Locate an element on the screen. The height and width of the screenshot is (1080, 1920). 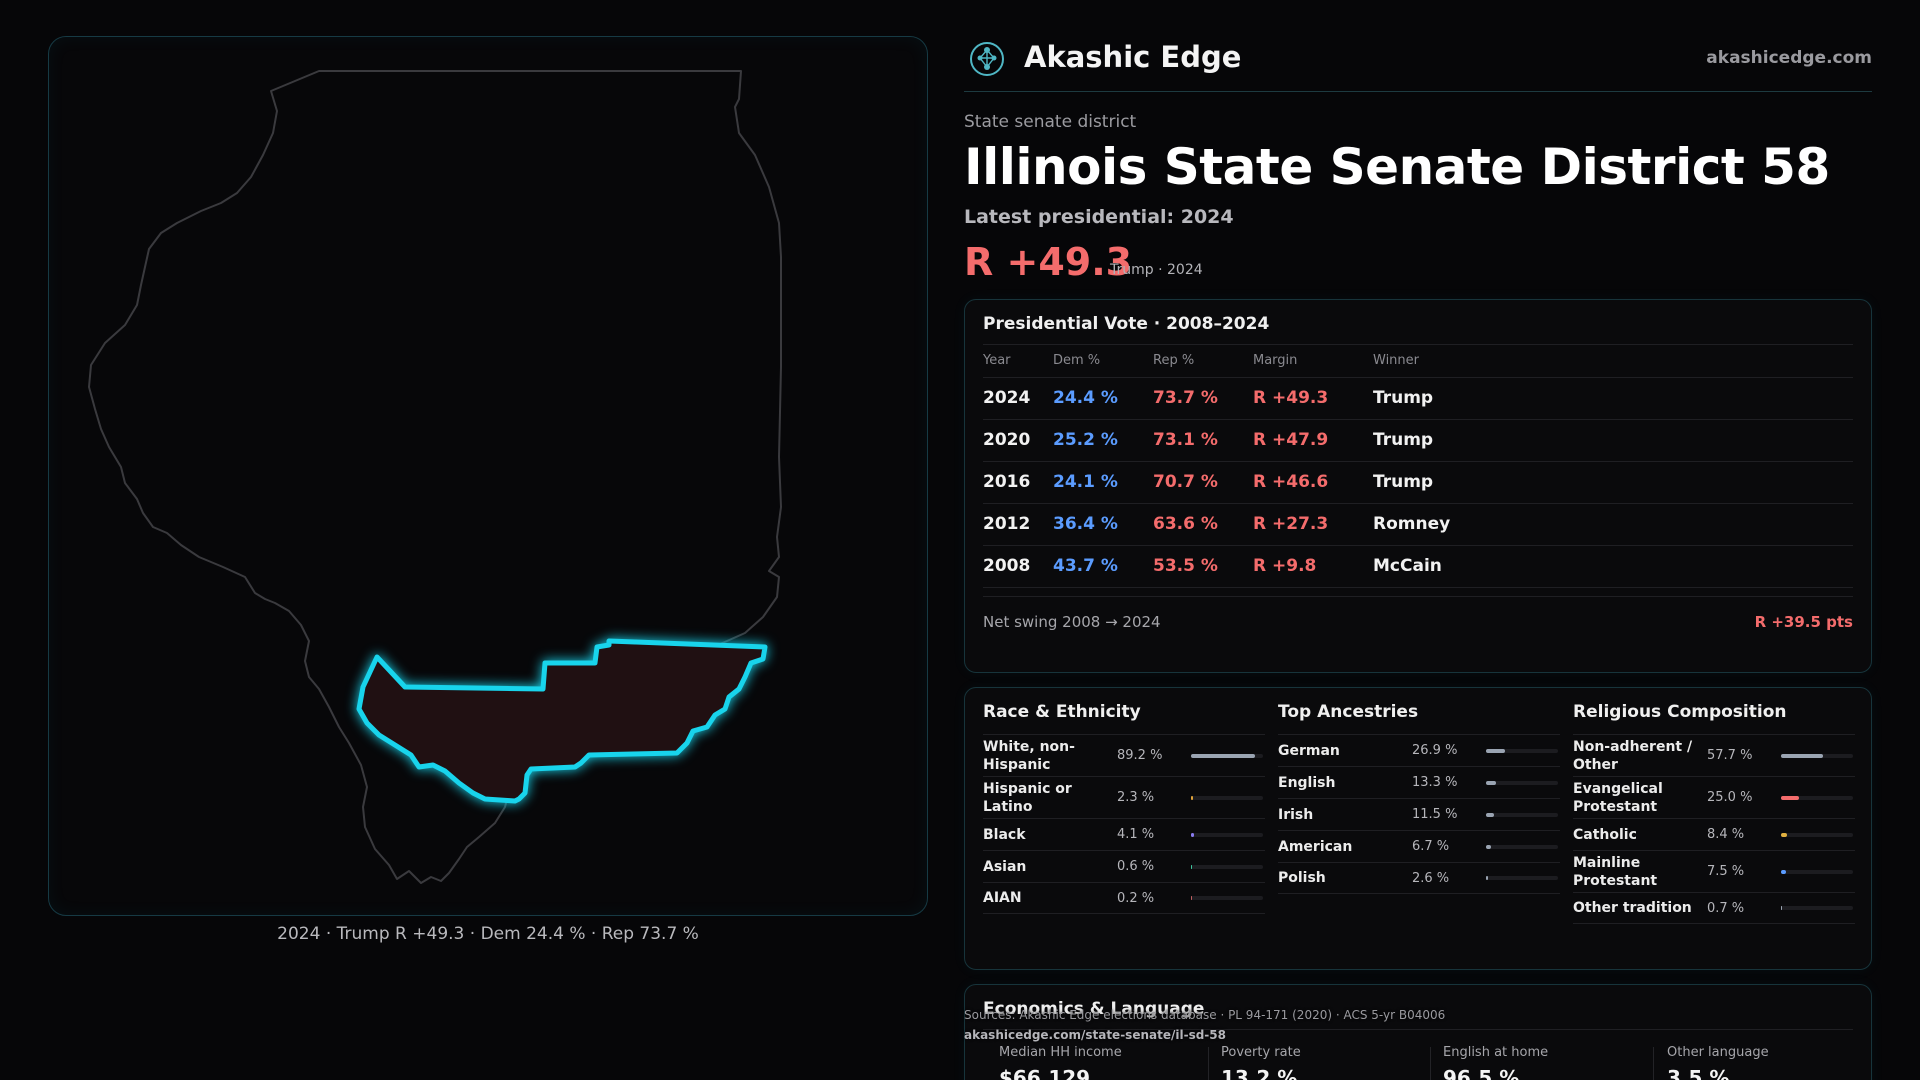
econ-value: 13.2 % is located at coordinates (1259, 1073).